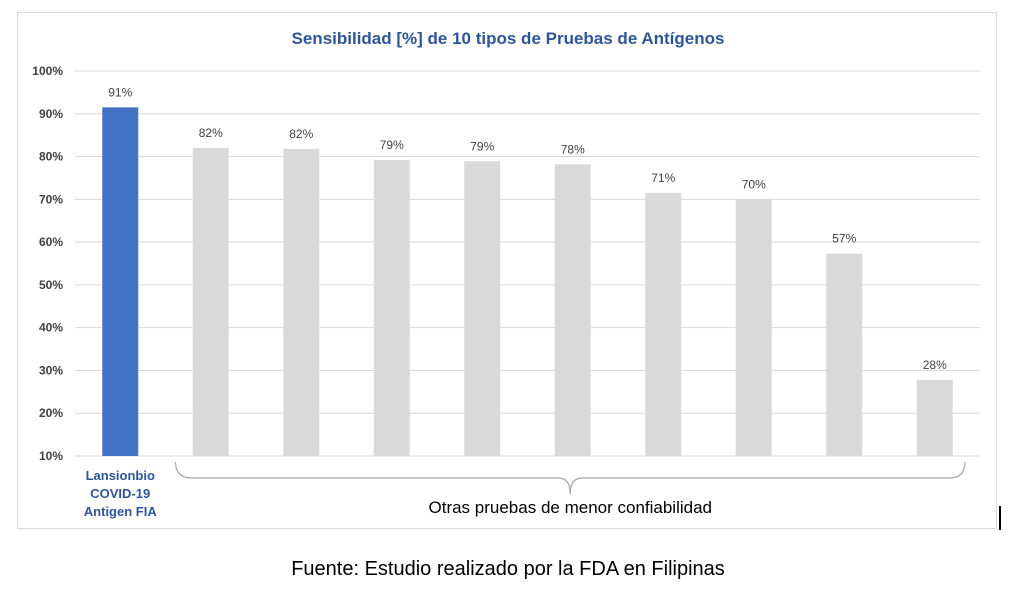 The width and height of the screenshot is (1016, 599). Describe the element at coordinates (51, 114) in the screenshot. I see `y-tick-label: 90%` at that location.